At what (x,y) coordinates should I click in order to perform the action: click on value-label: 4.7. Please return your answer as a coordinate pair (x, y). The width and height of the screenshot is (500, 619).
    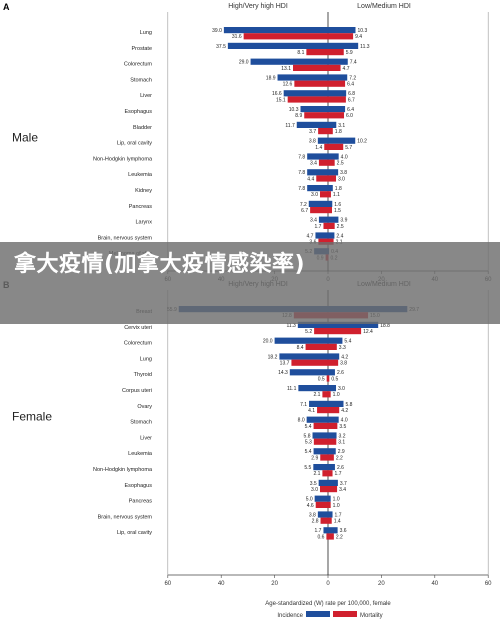
    Looking at the image, I should click on (346, 69).